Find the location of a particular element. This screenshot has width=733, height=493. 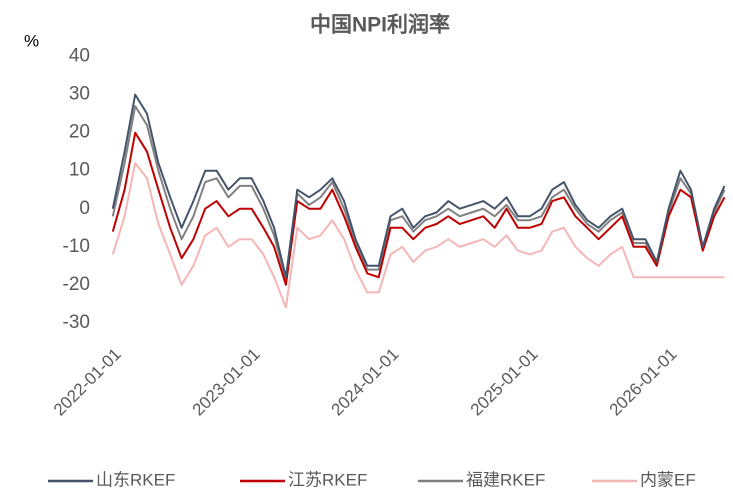

y-tick-label: -20 is located at coordinates (76, 284).